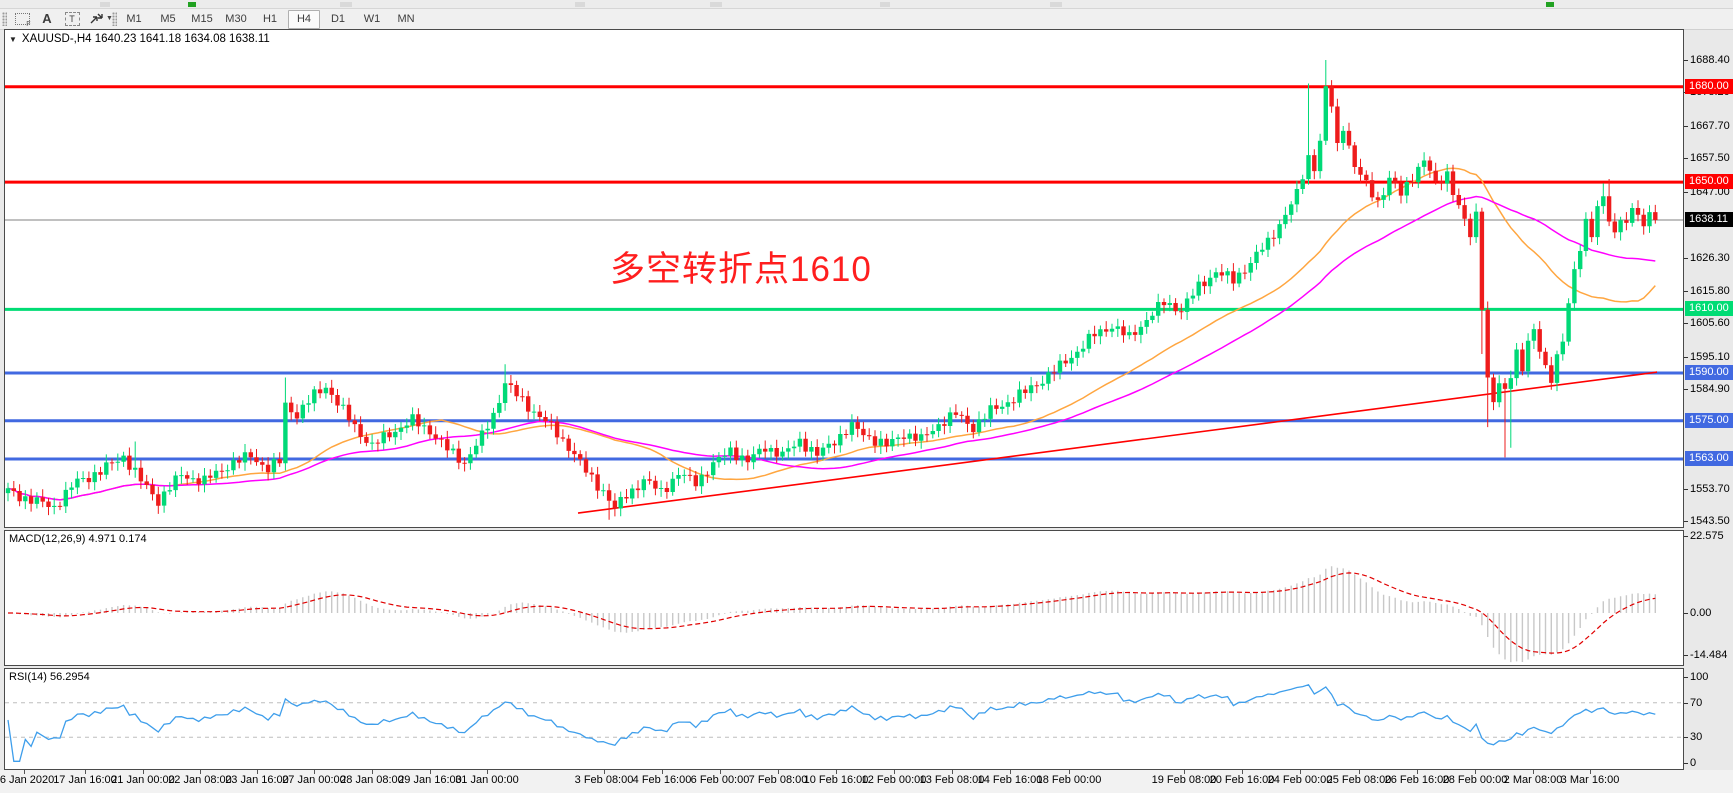  I want to click on time-label: 17 Jan 16:00, so click(85, 780).